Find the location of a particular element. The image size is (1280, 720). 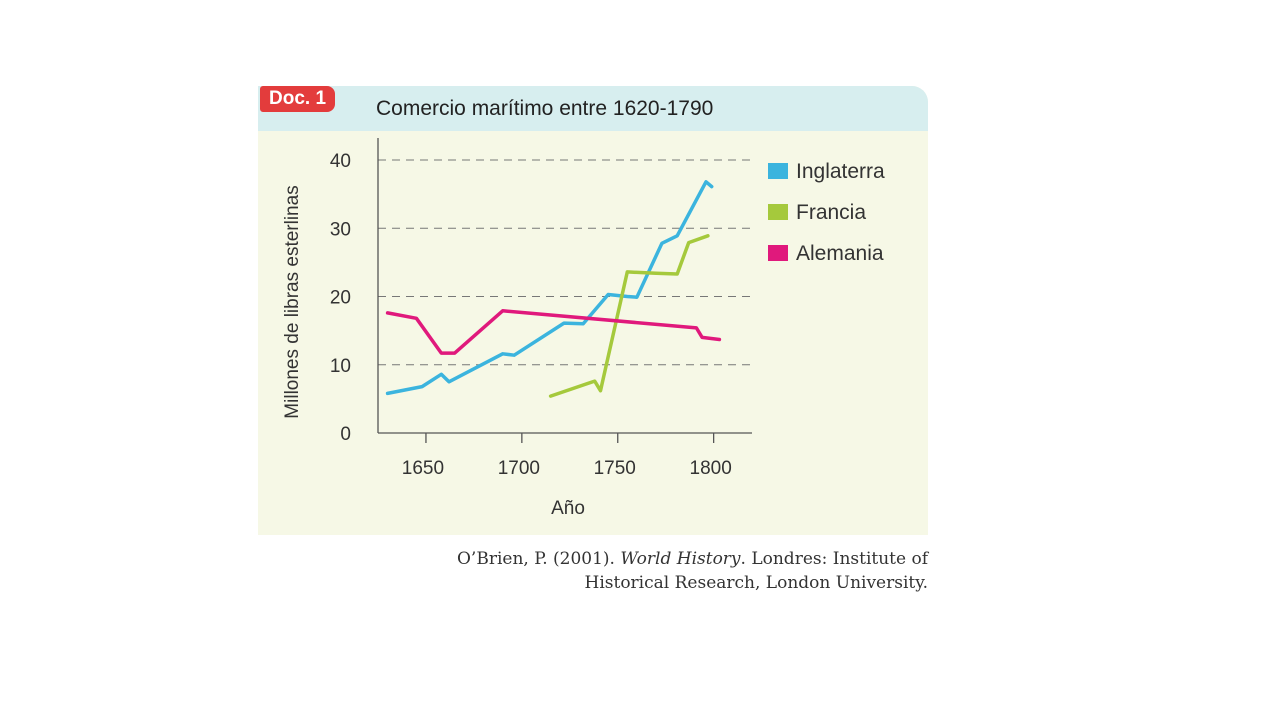

series-line-inglaterra is located at coordinates (549, 288).